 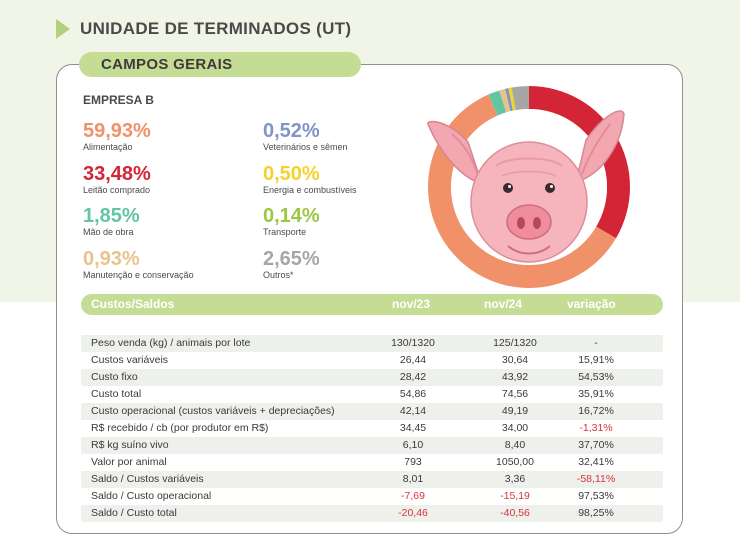 I want to click on cell-nov23: 8,01, so click(x=413, y=479).